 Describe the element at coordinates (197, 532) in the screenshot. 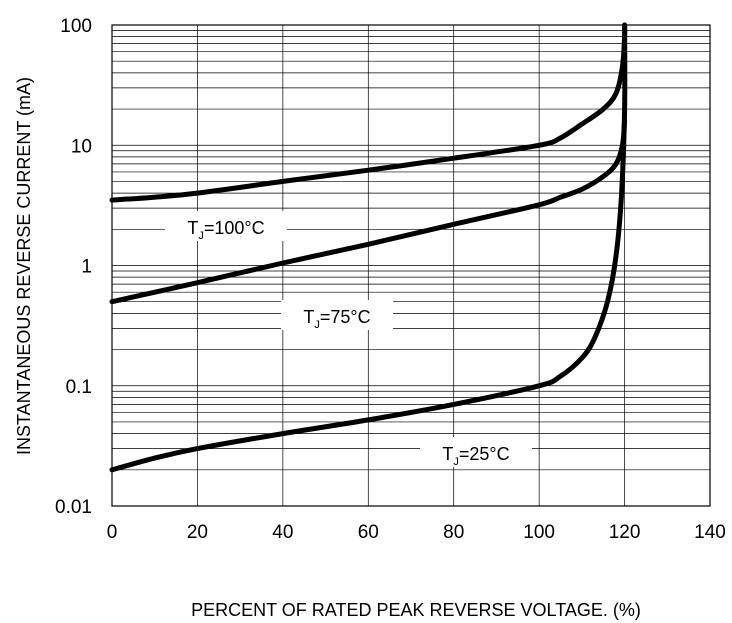

I see `x-tick-label: 20` at that location.